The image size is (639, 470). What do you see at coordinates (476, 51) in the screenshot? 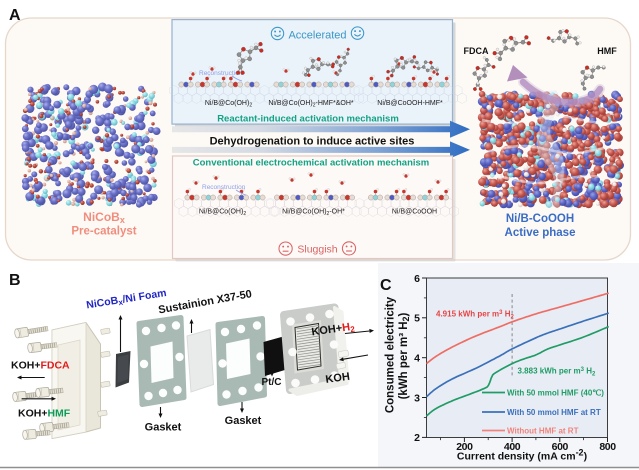
I see `svg-text: FDCA` at bounding box center [476, 51].